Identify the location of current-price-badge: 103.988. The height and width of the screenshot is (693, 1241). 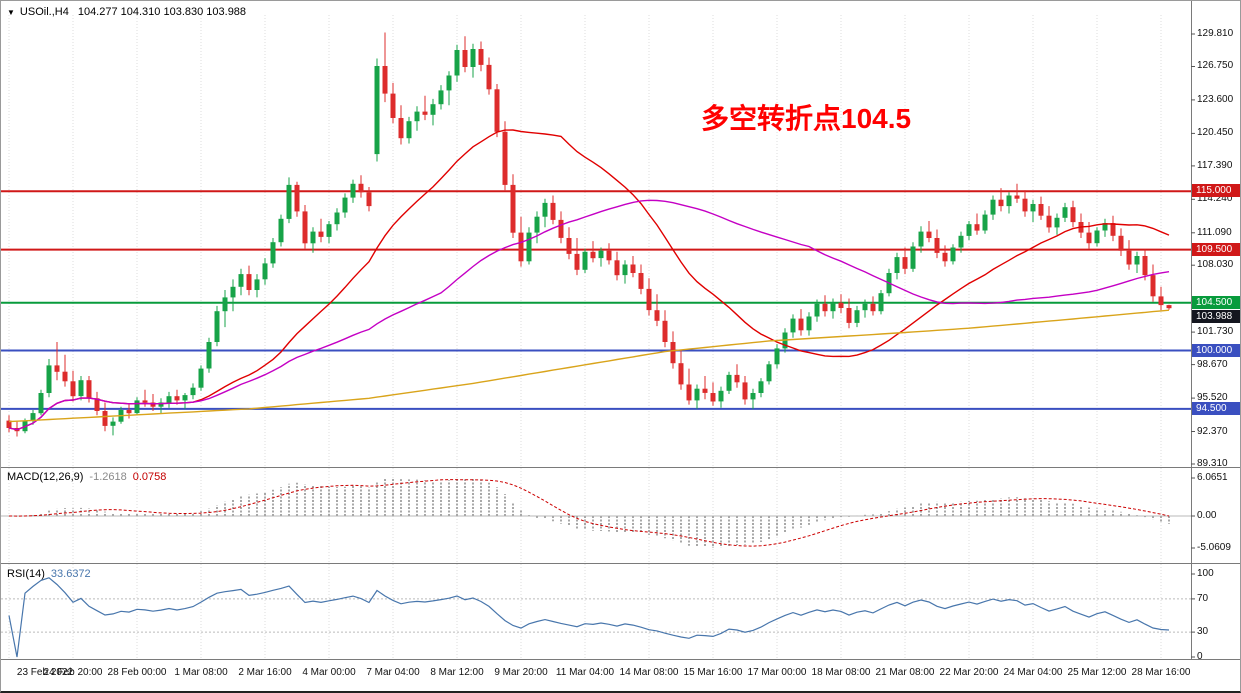
(1216, 316).